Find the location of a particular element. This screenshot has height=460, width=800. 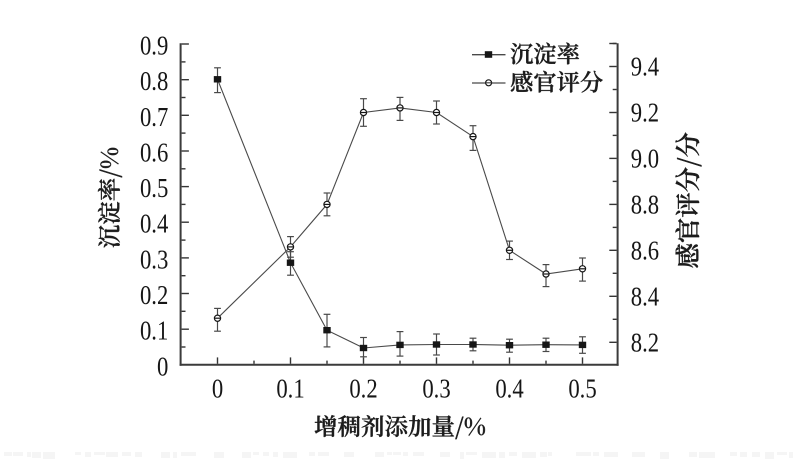

svg-text: 9.4 is located at coordinates (645, 67).